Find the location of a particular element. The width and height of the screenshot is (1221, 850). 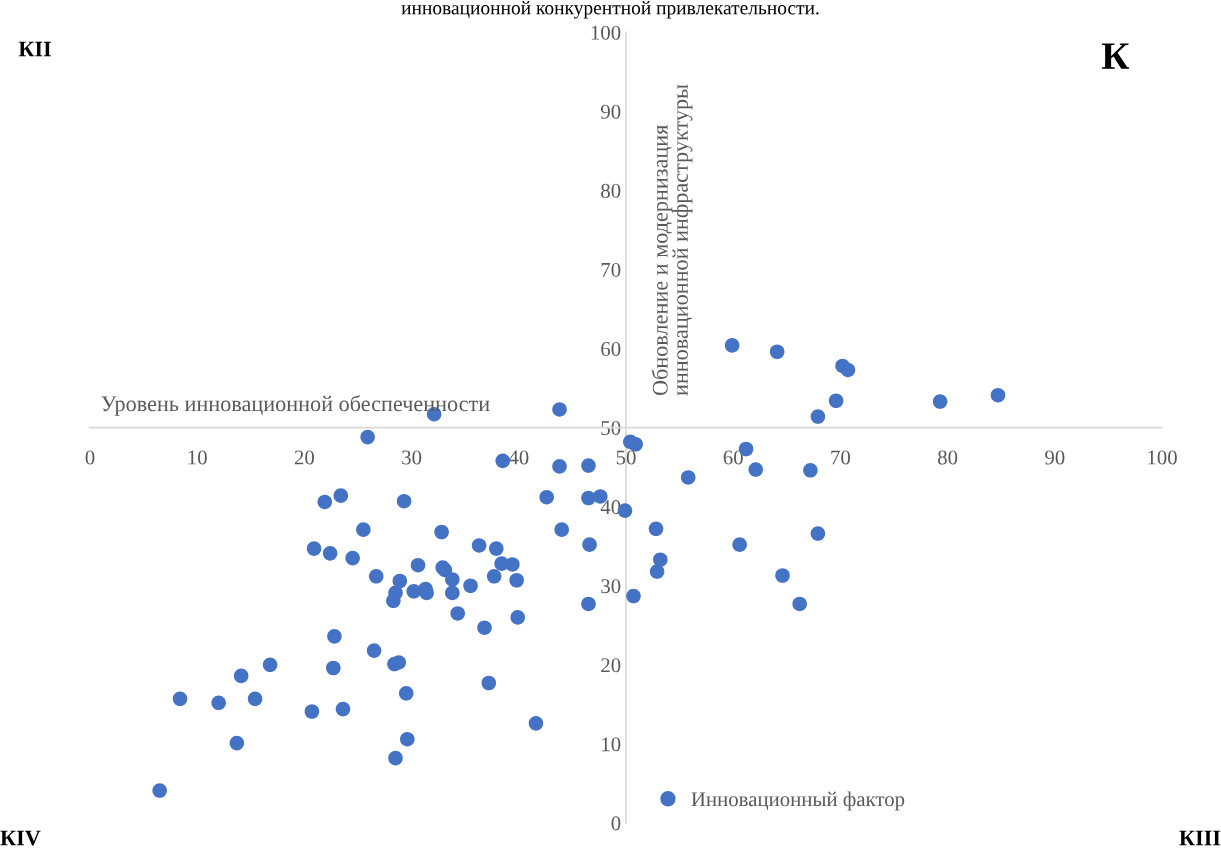

x-tick-label: 10 is located at coordinates (197, 457).